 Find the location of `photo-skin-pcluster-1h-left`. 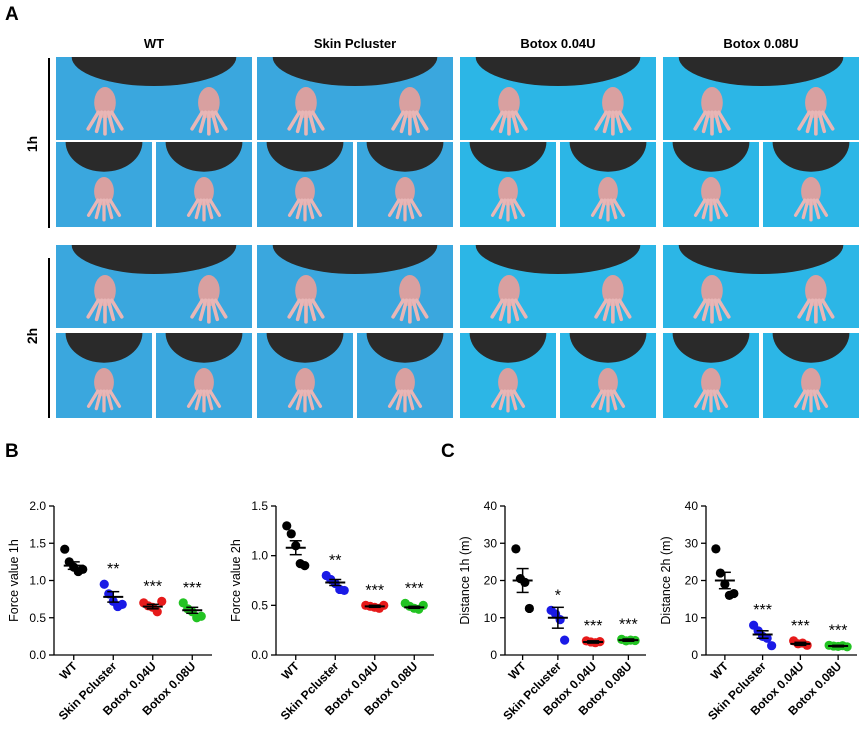

photo-skin-pcluster-1h-left is located at coordinates (305, 184).